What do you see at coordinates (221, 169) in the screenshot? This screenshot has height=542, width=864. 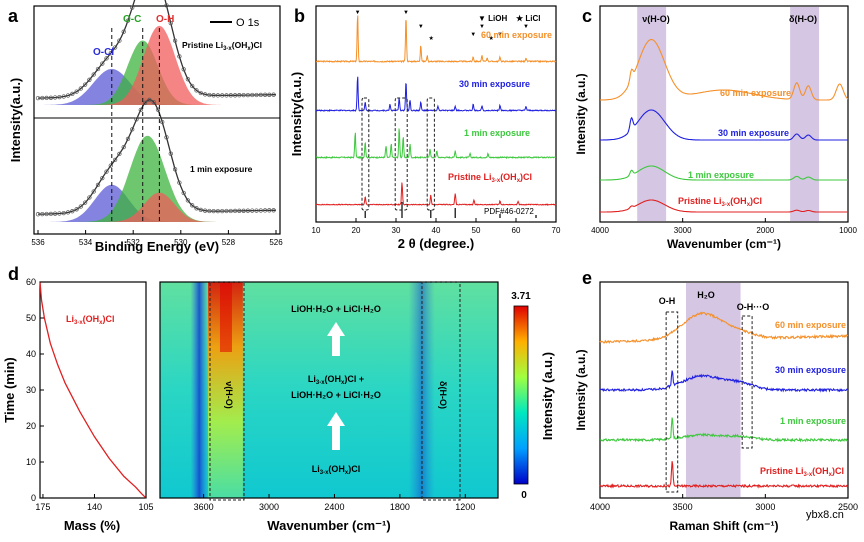 I see `label-a-1min: 1 min exposure` at bounding box center [221, 169].